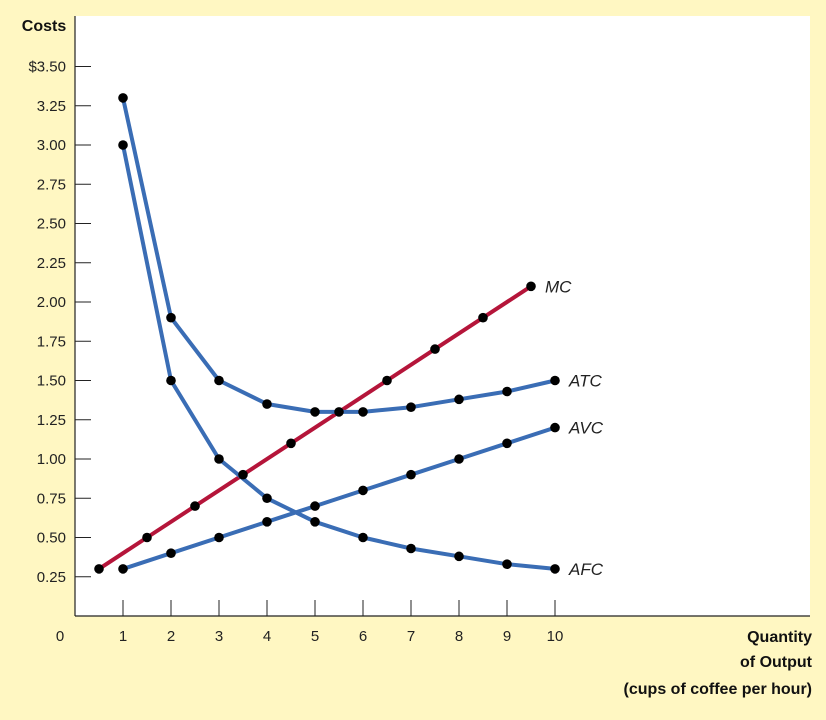  Describe the element at coordinates (51, 538) in the screenshot. I see `y-tick-label: 0.50` at that location.